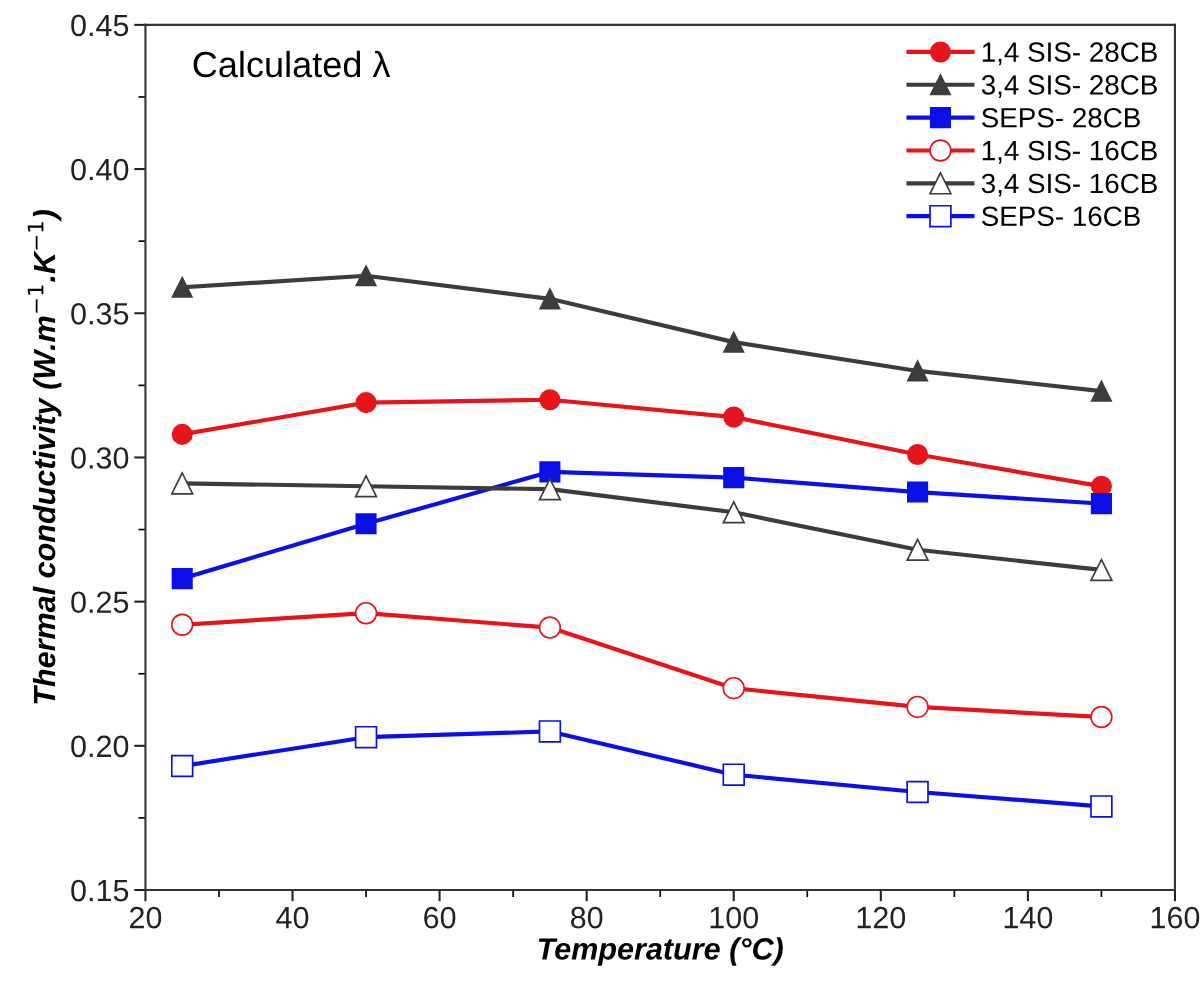 This screenshot has width=1202, height=995. I want to click on y-tick-label: 0.35, so click(100, 313).